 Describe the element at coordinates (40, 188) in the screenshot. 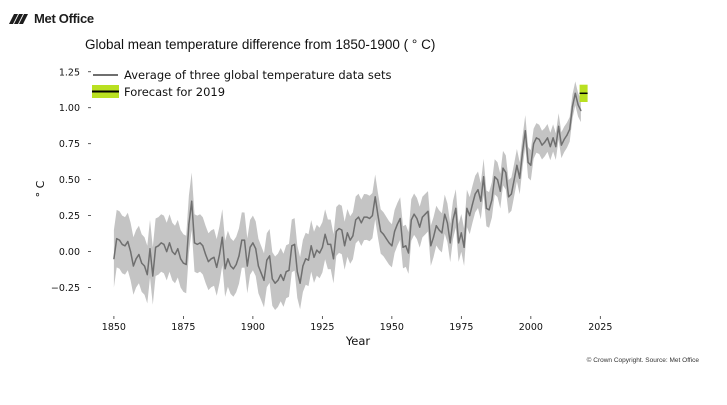

I see `y-axis-label: ° C` at that location.